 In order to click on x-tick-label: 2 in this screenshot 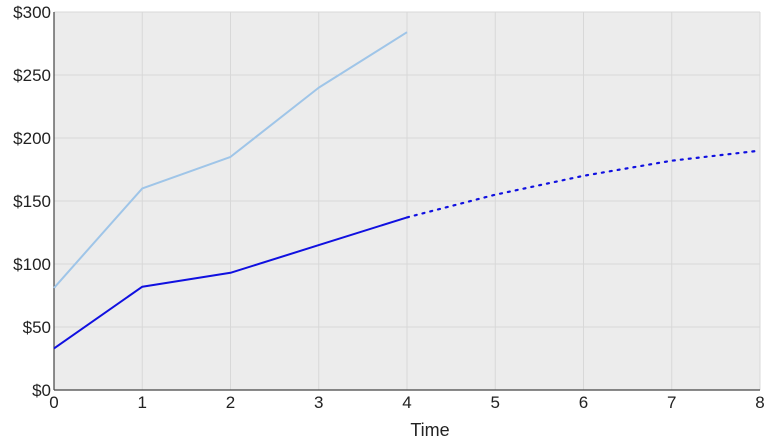, I will do `click(230, 402)`.